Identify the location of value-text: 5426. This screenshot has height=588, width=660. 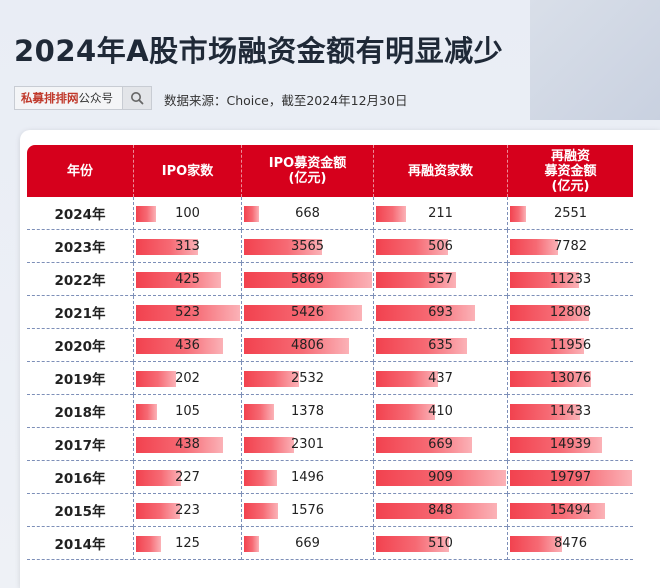
(307, 312).